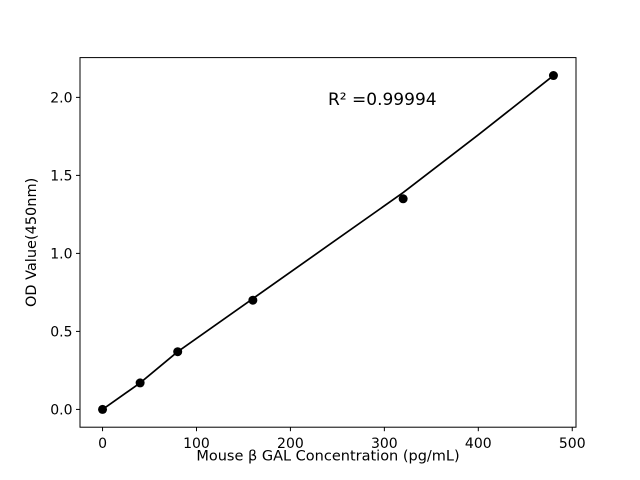  What do you see at coordinates (32, 242) in the screenshot?
I see `y-axis-label: OD Value(450nm)` at bounding box center [32, 242].